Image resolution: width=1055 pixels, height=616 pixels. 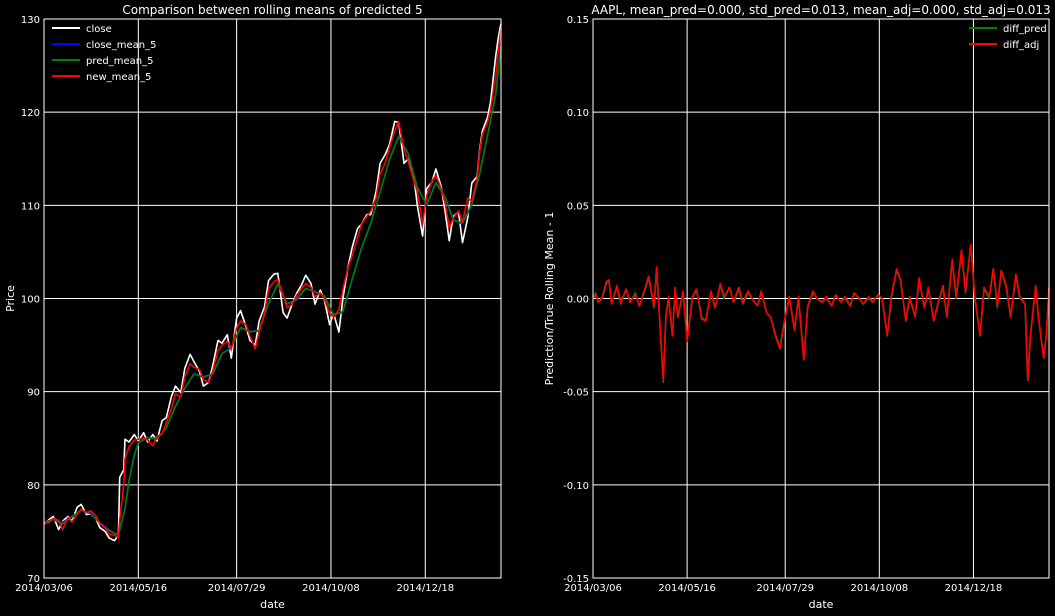 I want to click on right-y-tick-labels: -0.15 -0.10 -0.05 0.00 0.05 0.10 0.15, so click(x=576, y=300).